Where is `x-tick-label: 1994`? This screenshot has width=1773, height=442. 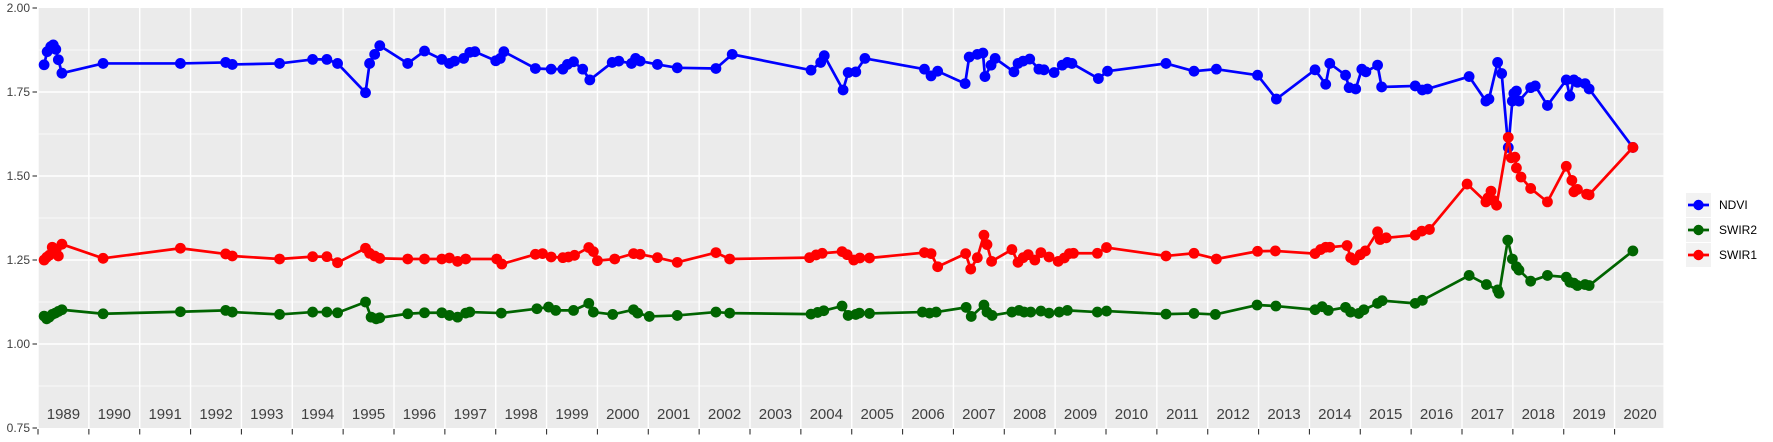 x-tick-label: 1994 is located at coordinates (317, 414).